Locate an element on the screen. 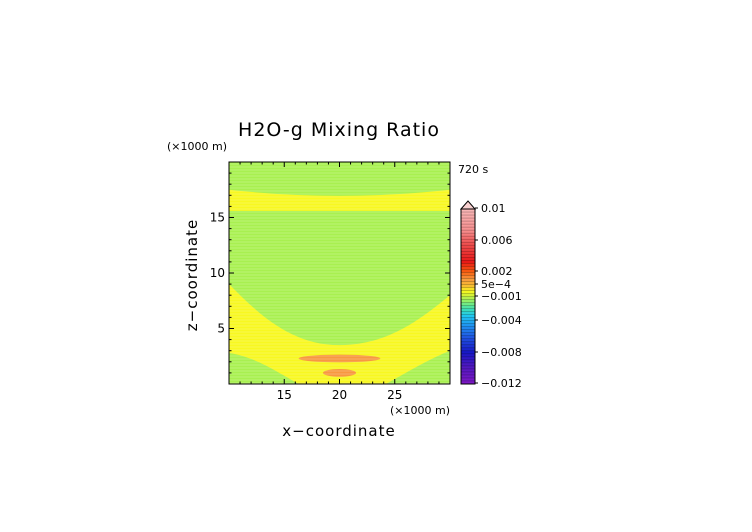 The image size is (752, 532). x-tick-label: 20 is located at coordinates (339, 395).